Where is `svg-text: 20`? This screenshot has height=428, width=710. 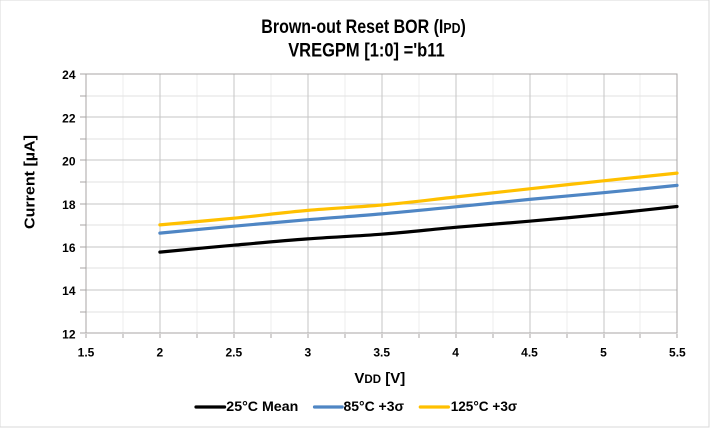
svg-text: 20 is located at coordinates (69, 162).